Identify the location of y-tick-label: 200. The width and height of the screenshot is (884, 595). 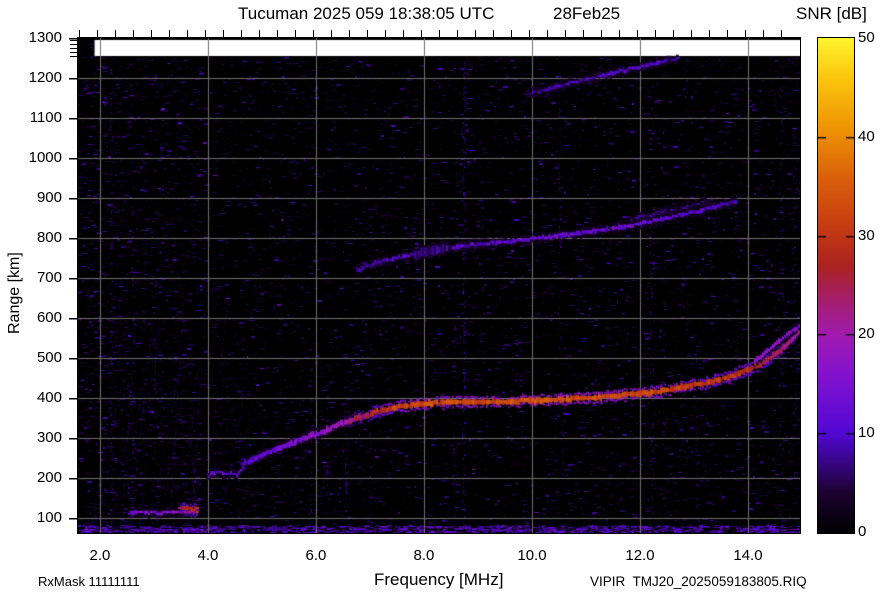
(49, 477).